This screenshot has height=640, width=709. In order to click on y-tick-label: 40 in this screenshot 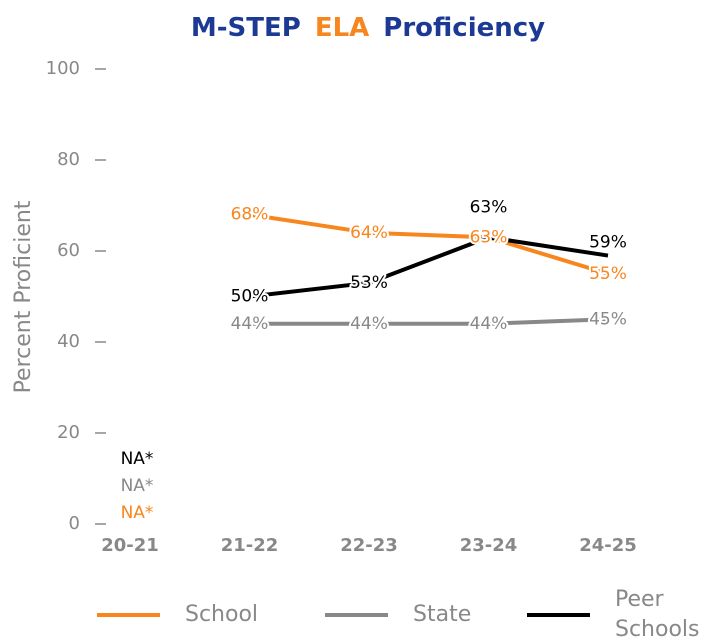, I will do `click(68, 341)`.